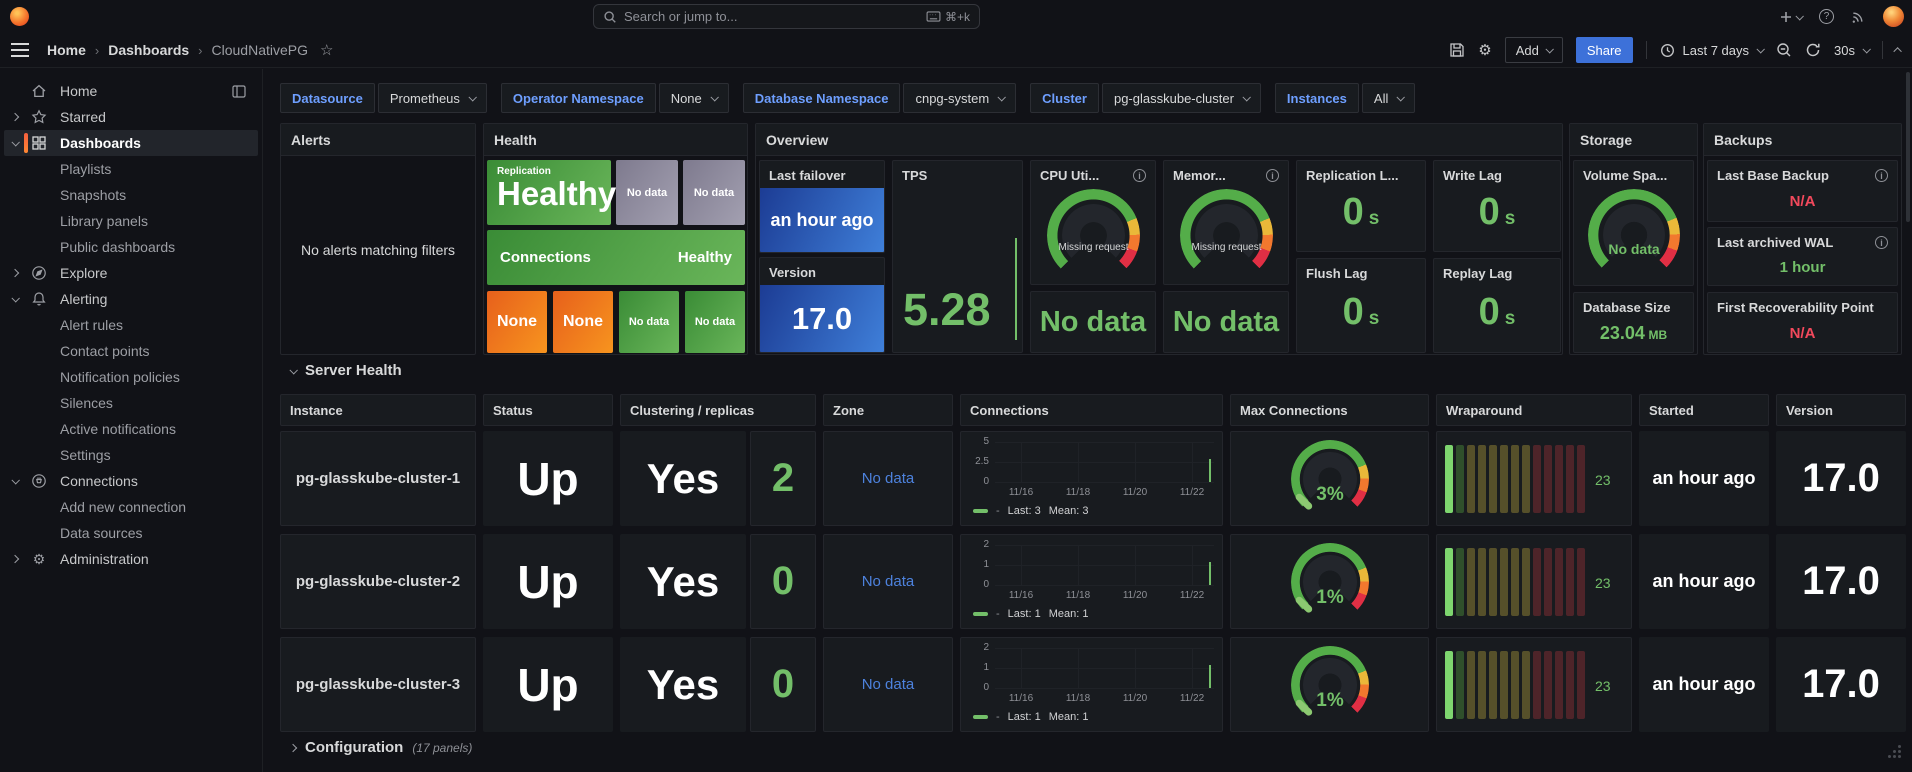 The height and width of the screenshot is (772, 1912). What do you see at coordinates (1633, 322) in the screenshot?
I see `database-size-stat: Database Size 23.04 MB` at bounding box center [1633, 322].